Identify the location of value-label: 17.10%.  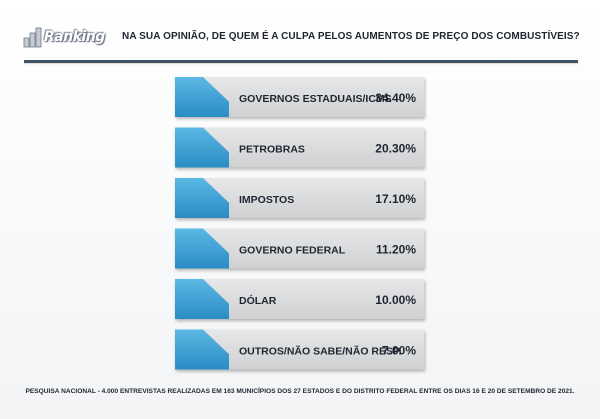
(395, 199).